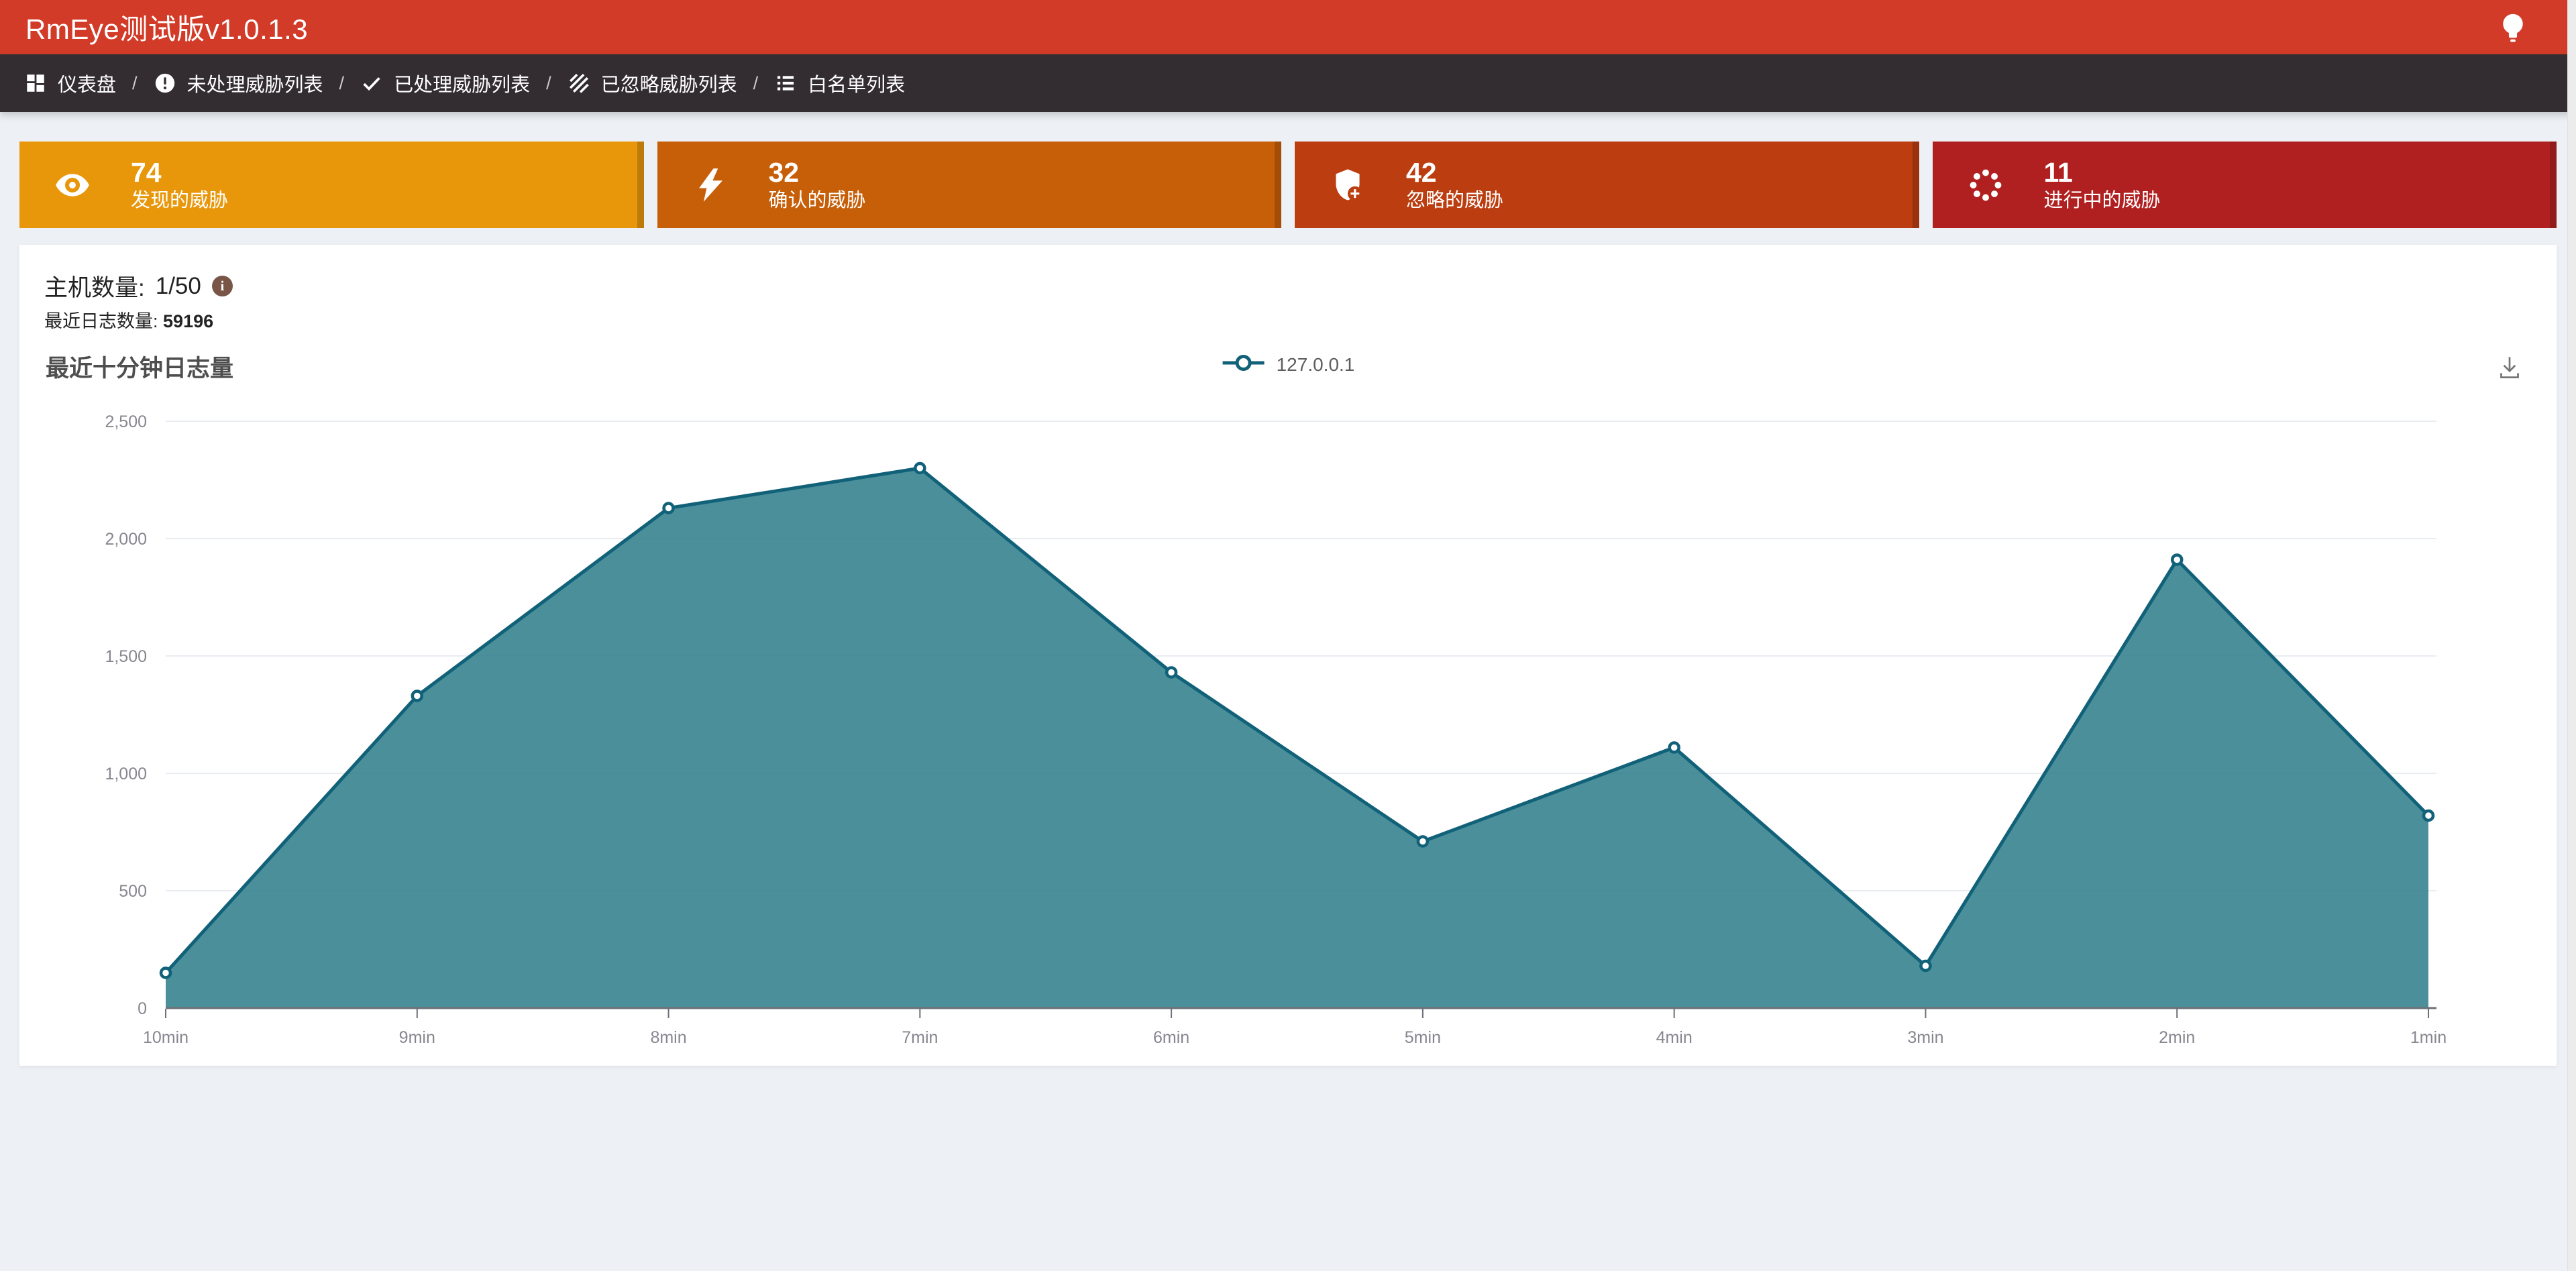 The height and width of the screenshot is (1271, 2576). Describe the element at coordinates (126, 422) in the screenshot. I see `svg-text: 2,500` at that location.